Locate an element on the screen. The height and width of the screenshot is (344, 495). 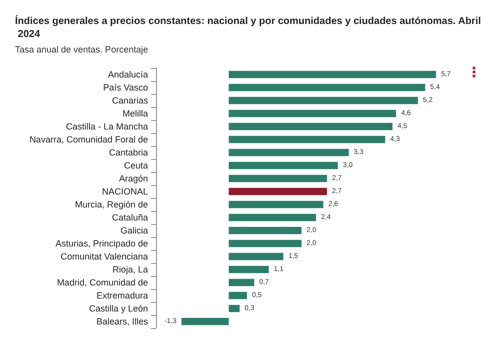
y-tick-label: NACIONAL is located at coordinates (125, 191).